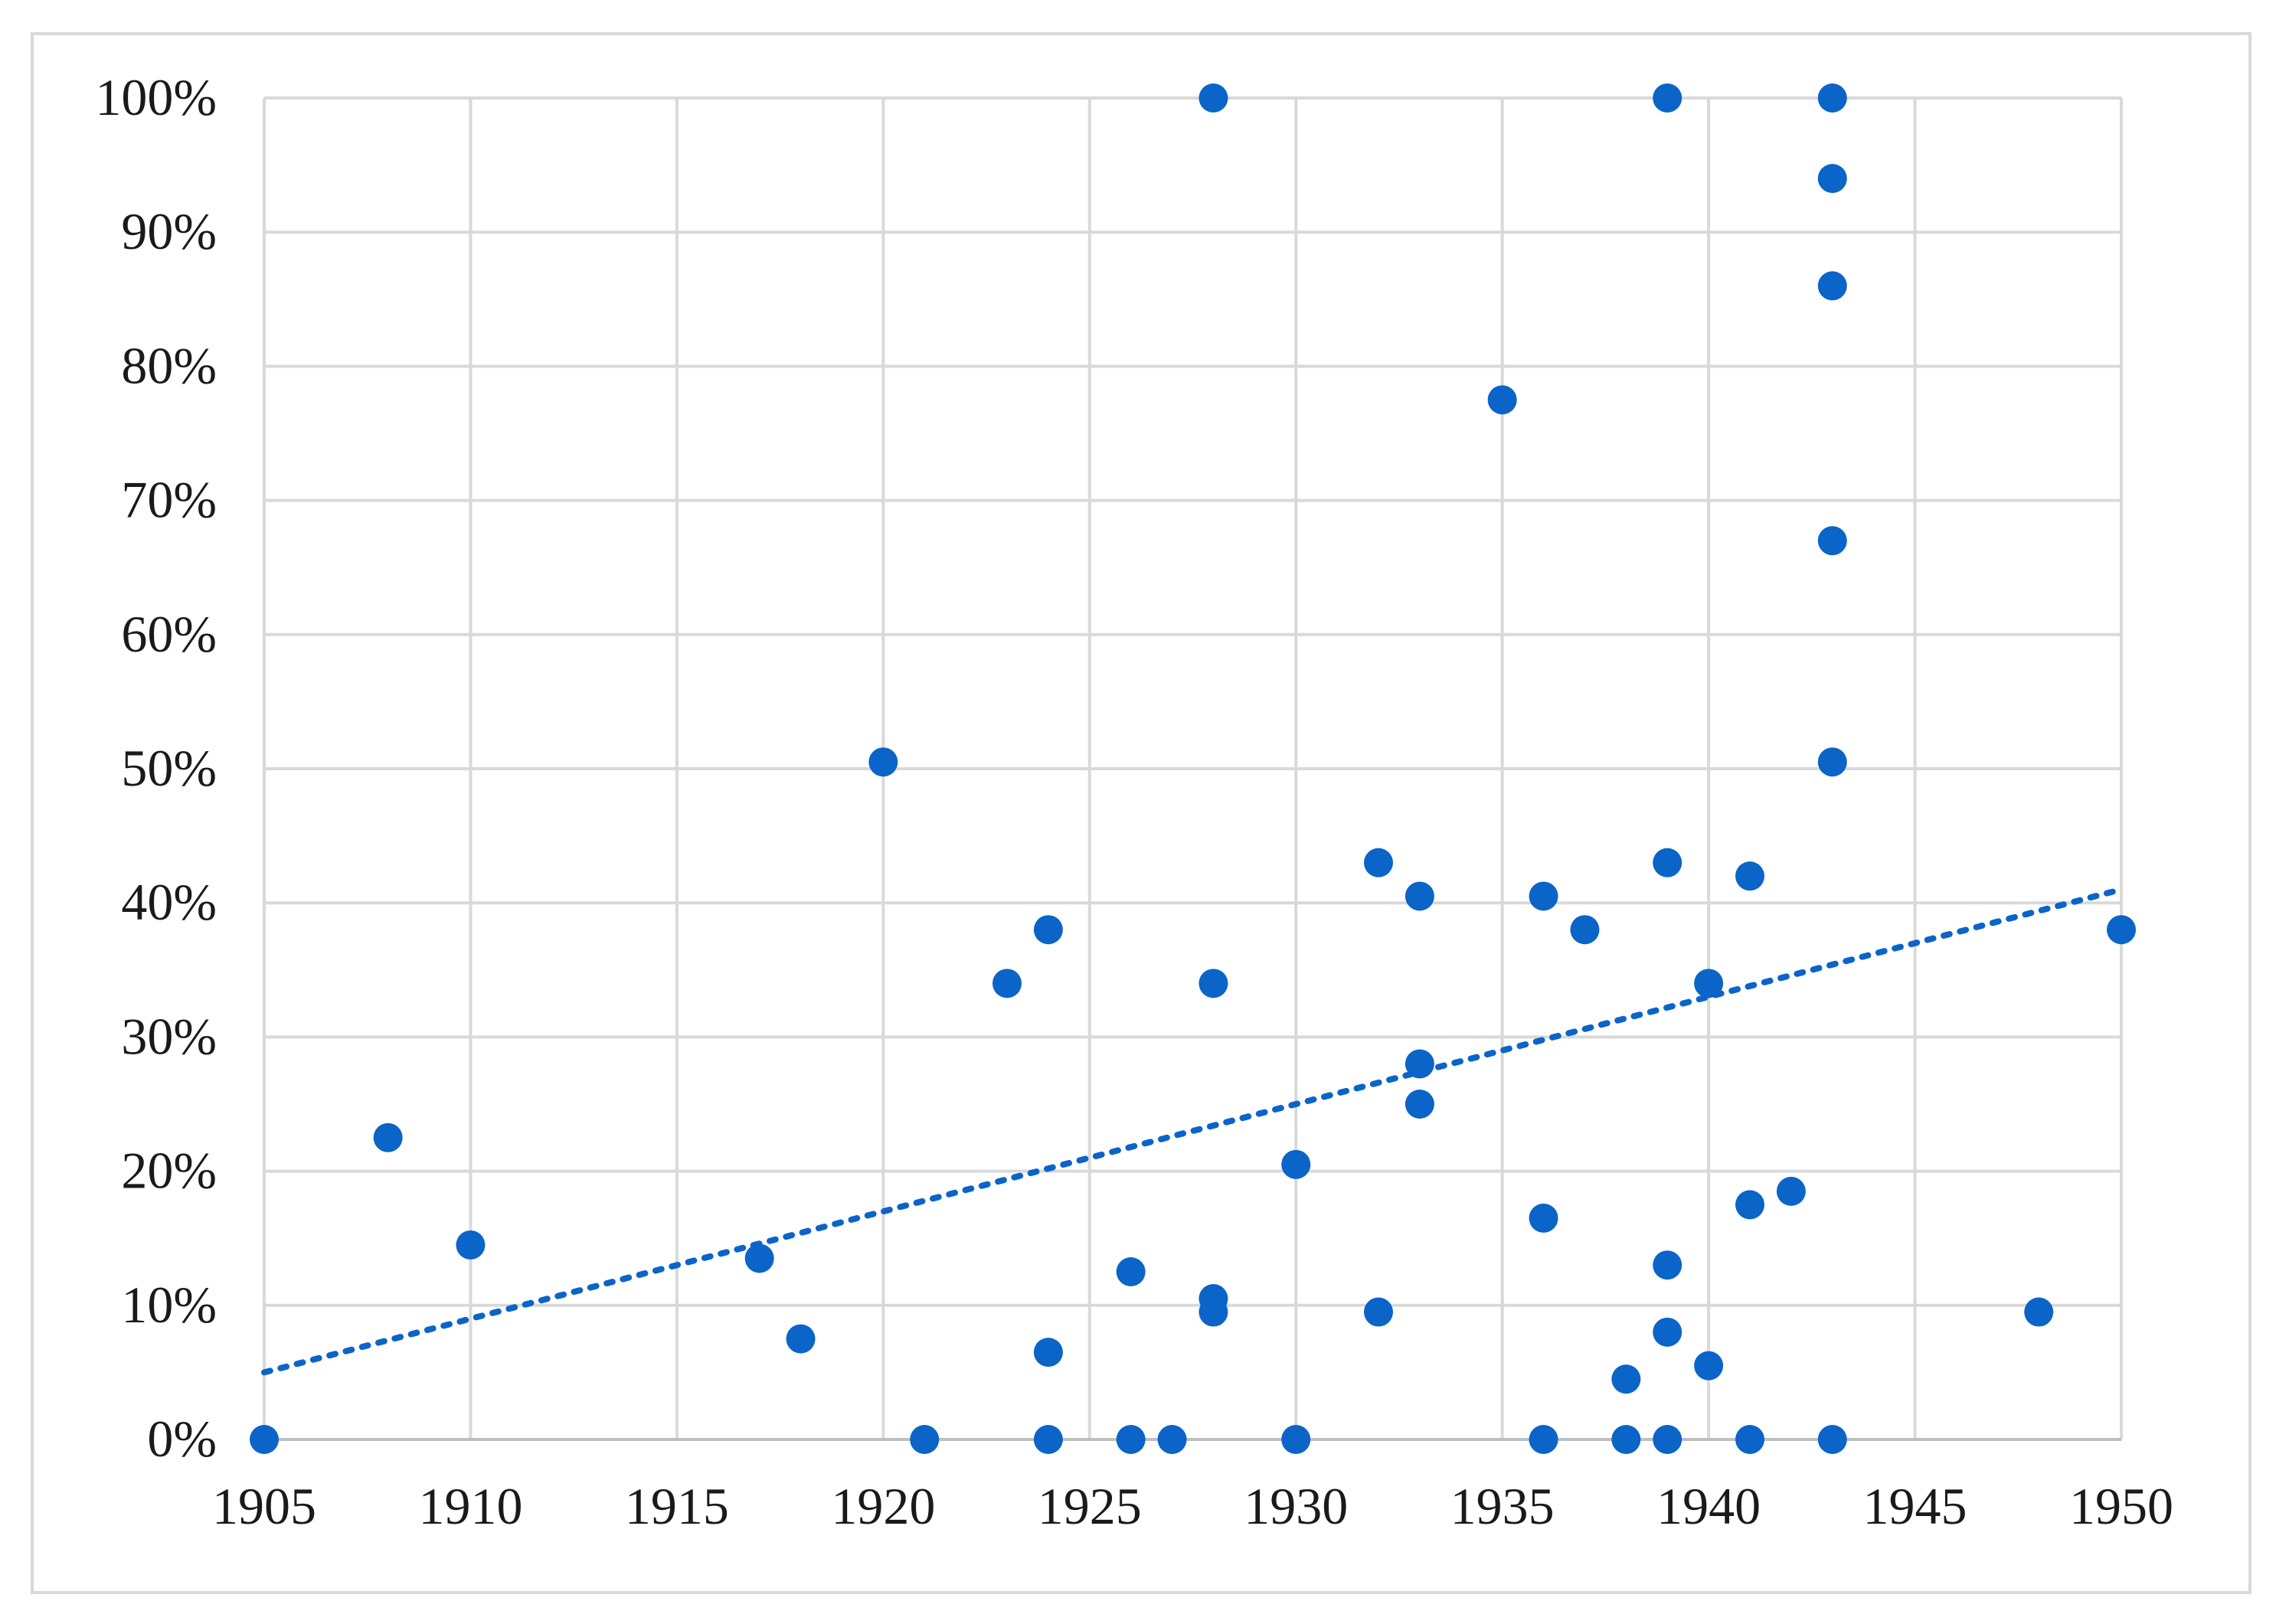 The image size is (2276, 1624). What do you see at coordinates (264, 1506) in the screenshot?
I see `x-tick-label: 1905` at bounding box center [264, 1506].